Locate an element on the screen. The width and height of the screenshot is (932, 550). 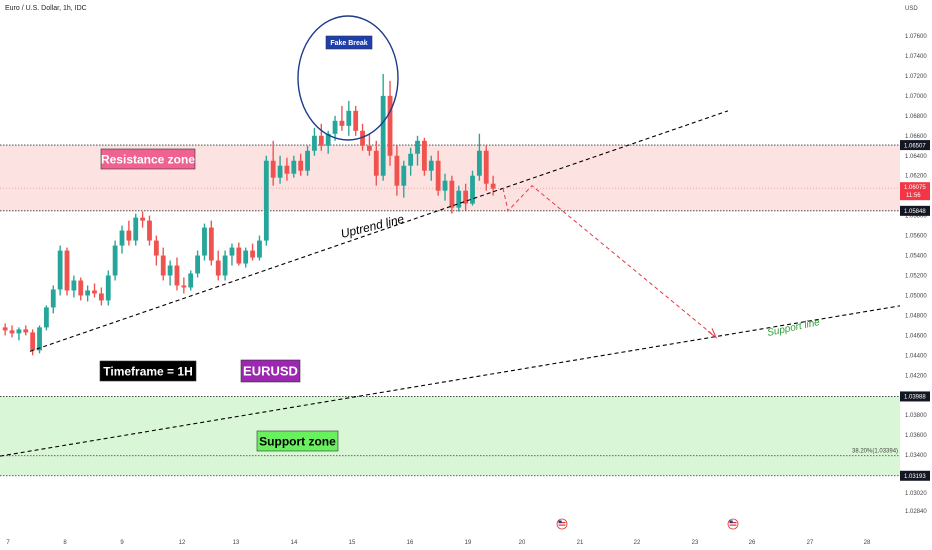
y-tick-label: 1.02840 is located at coordinates (916, 512).